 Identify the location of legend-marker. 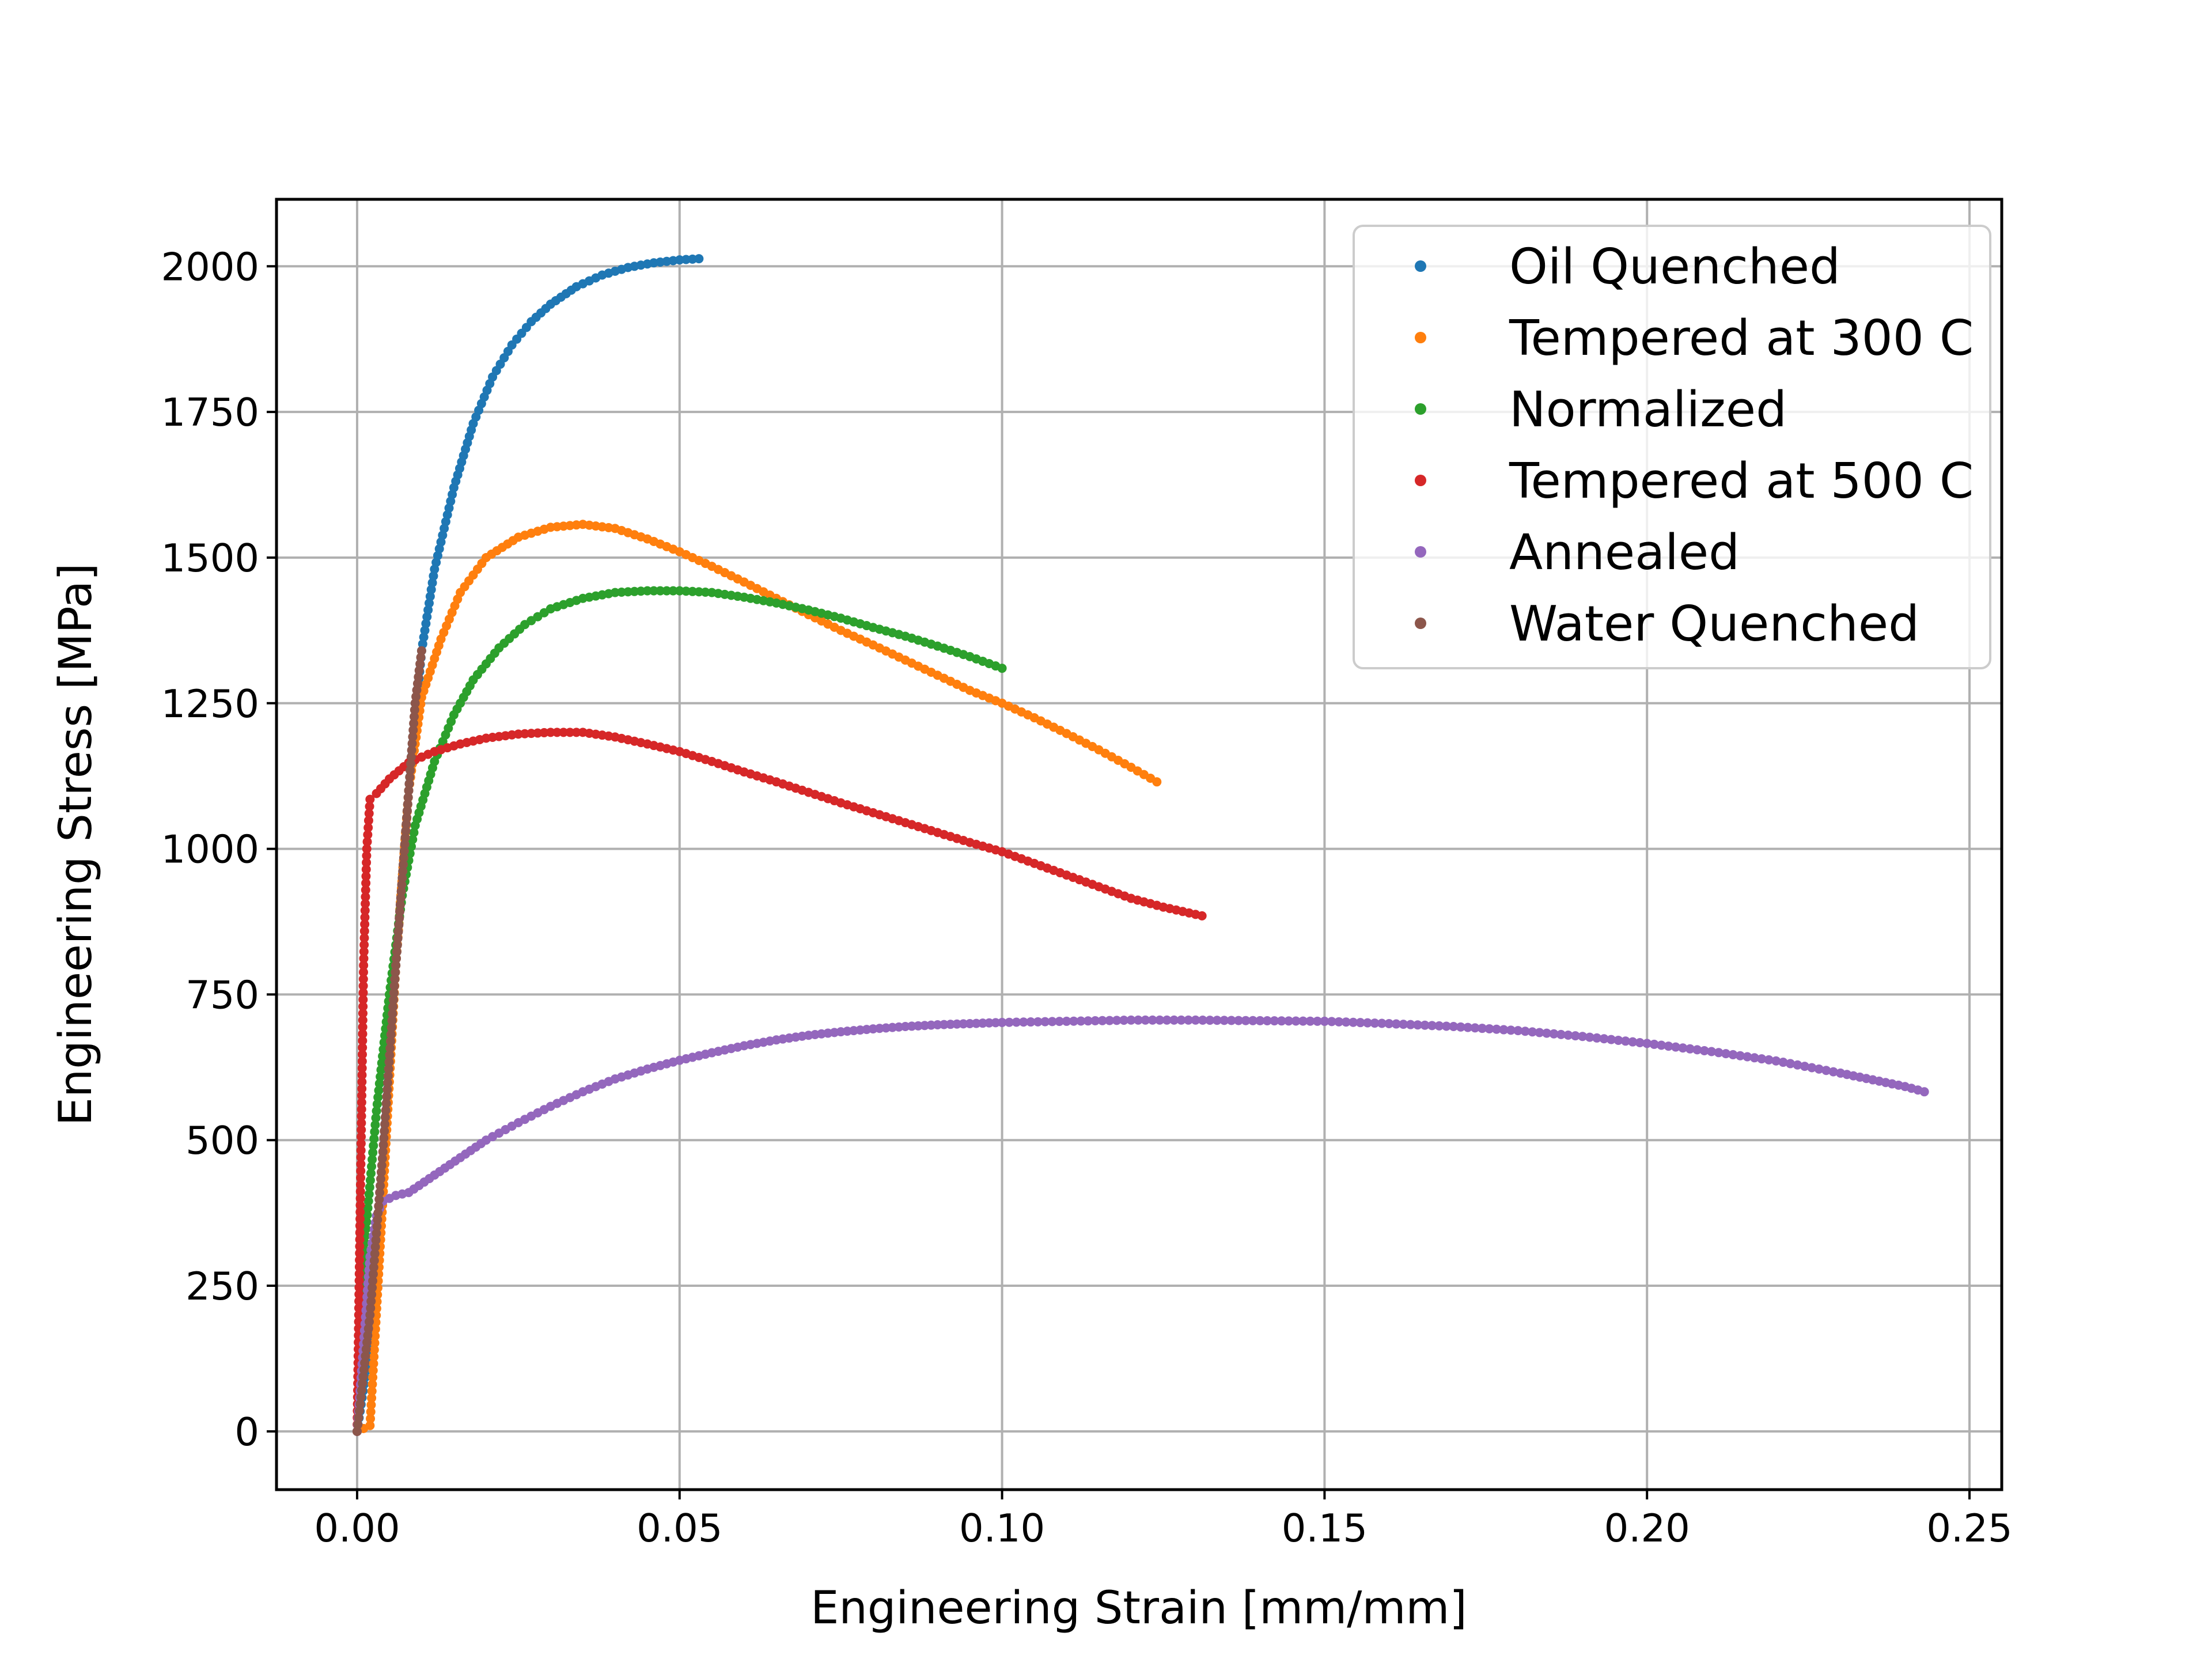
(1420, 623).